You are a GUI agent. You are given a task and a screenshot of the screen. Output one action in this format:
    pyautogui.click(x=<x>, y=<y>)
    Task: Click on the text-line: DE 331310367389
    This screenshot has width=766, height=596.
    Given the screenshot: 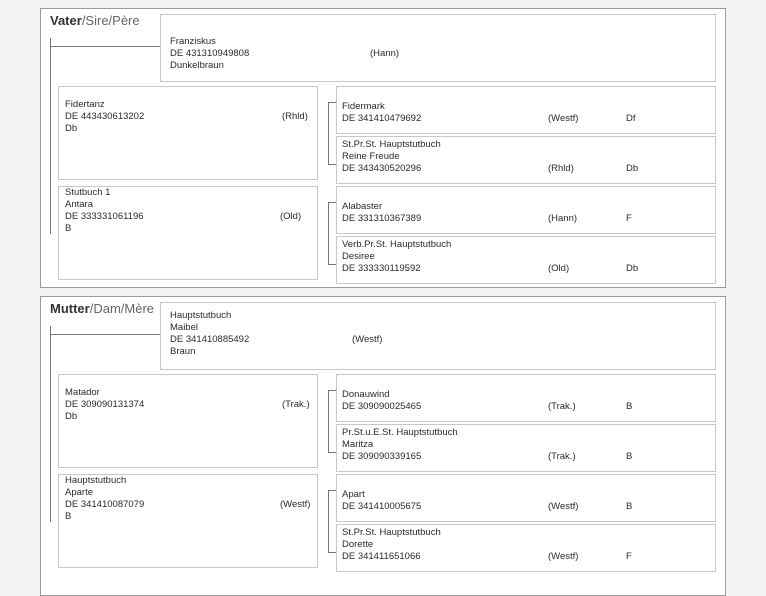 What is the action you would take?
    pyautogui.click(x=382, y=218)
    